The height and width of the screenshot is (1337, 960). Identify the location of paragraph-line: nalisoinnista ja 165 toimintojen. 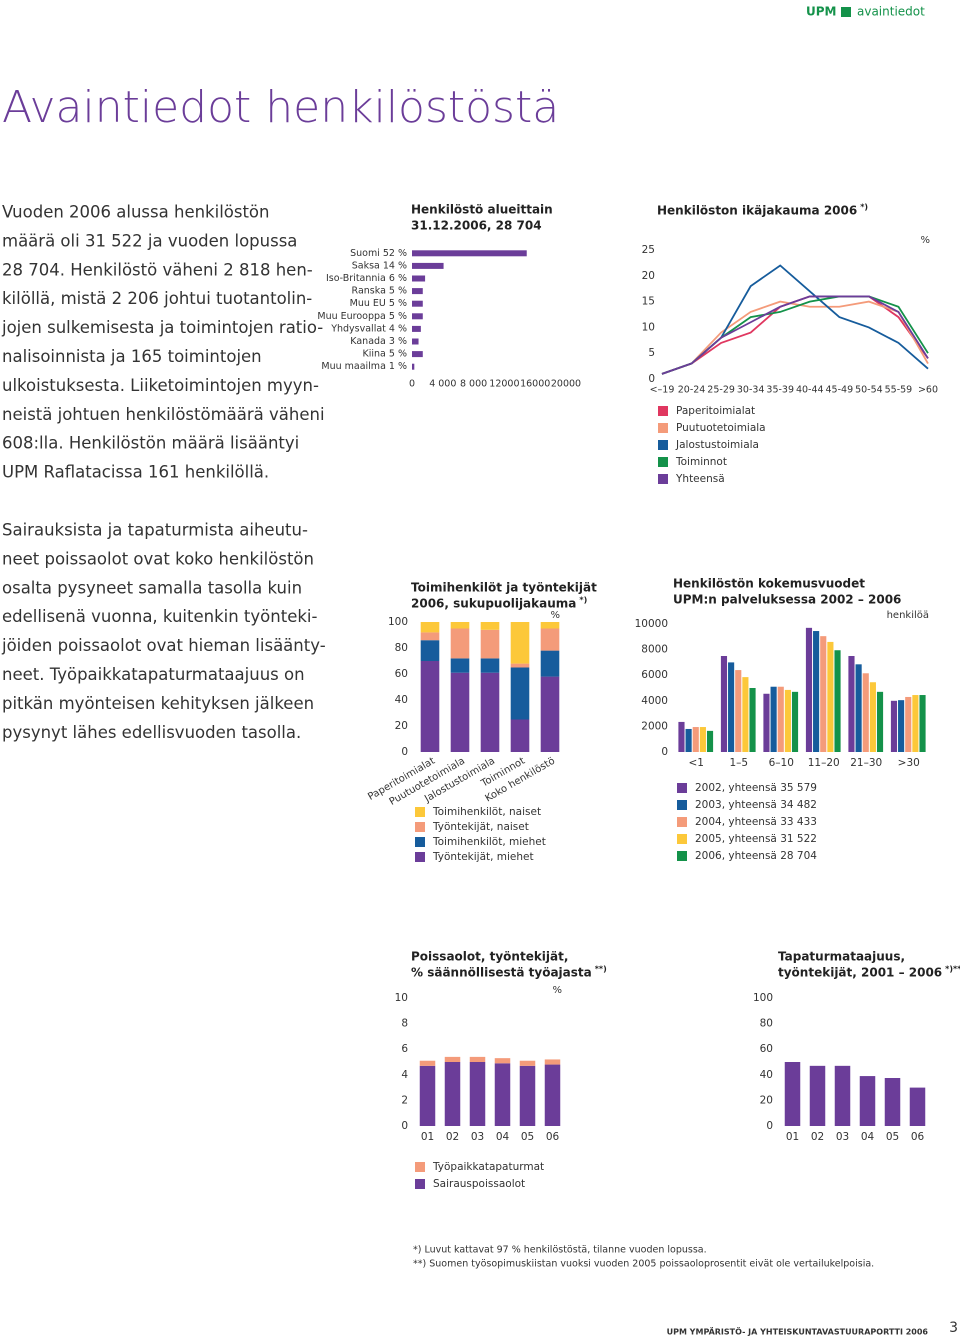
(132, 356).